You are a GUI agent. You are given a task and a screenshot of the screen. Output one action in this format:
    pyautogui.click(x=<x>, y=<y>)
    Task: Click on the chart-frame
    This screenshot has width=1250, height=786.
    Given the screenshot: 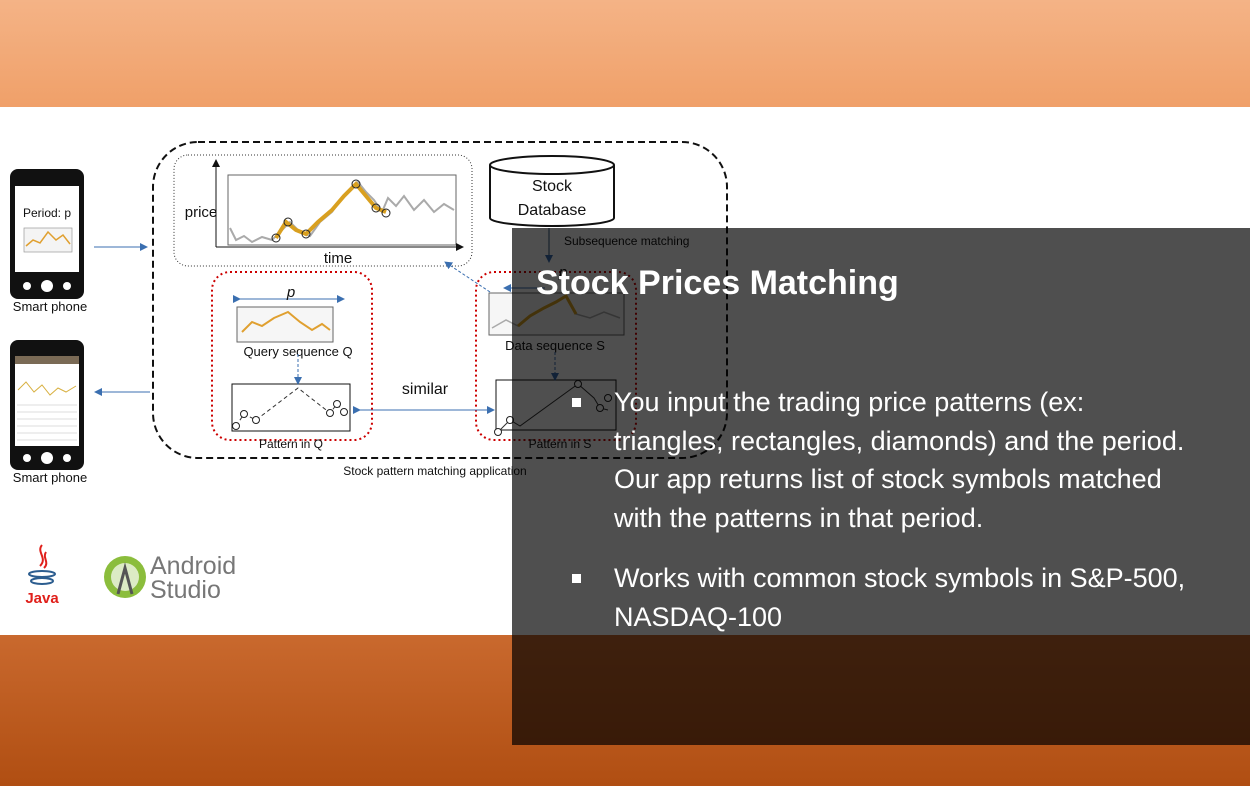 What is the action you would take?
    pyautogui.click(x=323, y=210)
    